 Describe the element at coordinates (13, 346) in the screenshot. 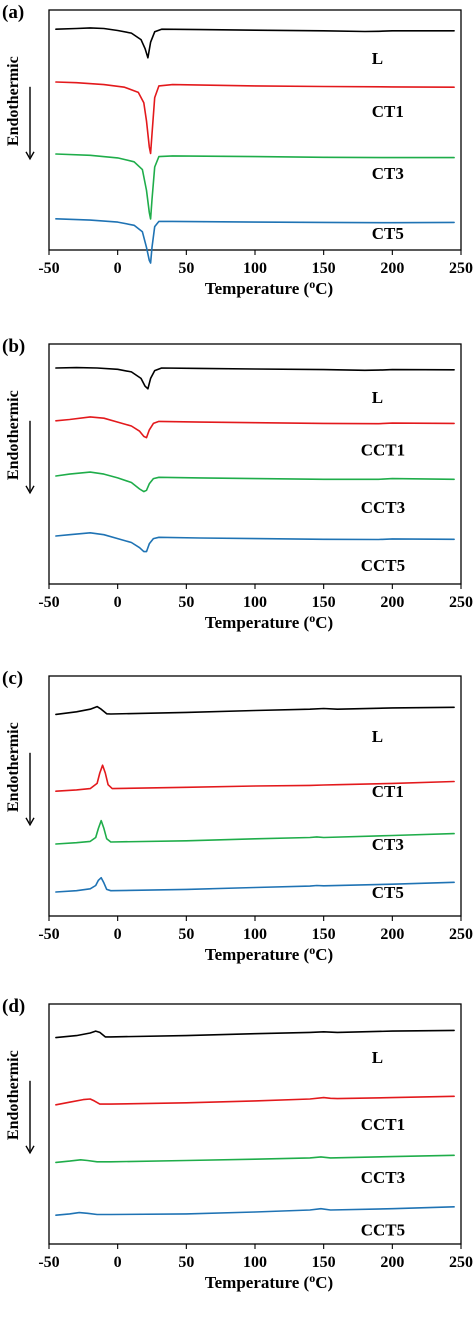

I see `panel-label: (b)` at that location.